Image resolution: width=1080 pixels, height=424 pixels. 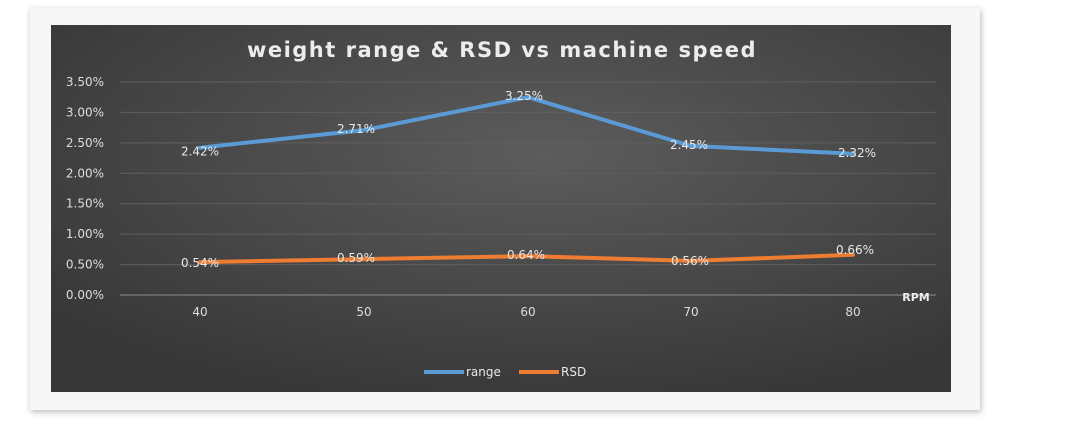 What do you see at coordinates (855, 250) in the screenshot?
I see `data-label-RSD: 0.66%` at bounding box center [855, 250].